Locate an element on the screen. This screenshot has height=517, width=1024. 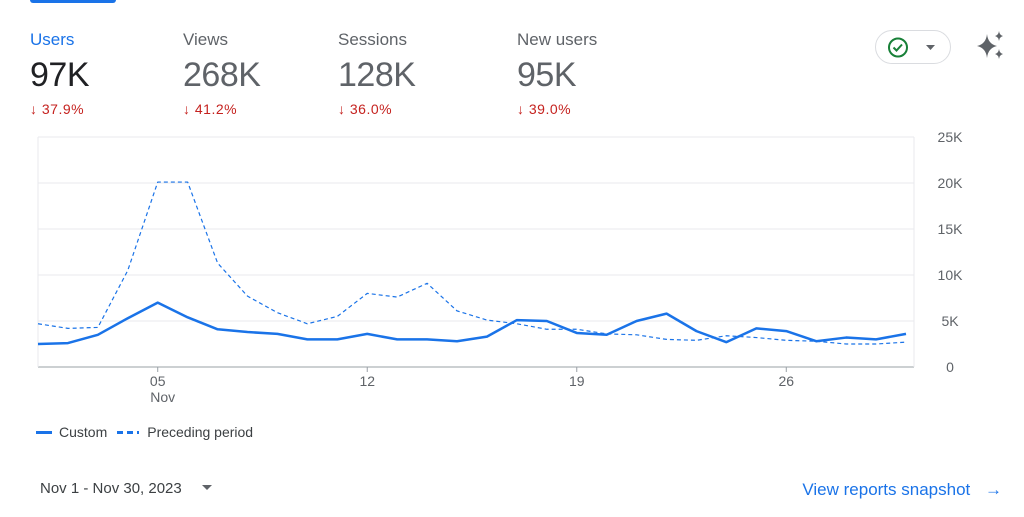
metric-change: ↓ 37.9% is located at coordinates (57, 109).